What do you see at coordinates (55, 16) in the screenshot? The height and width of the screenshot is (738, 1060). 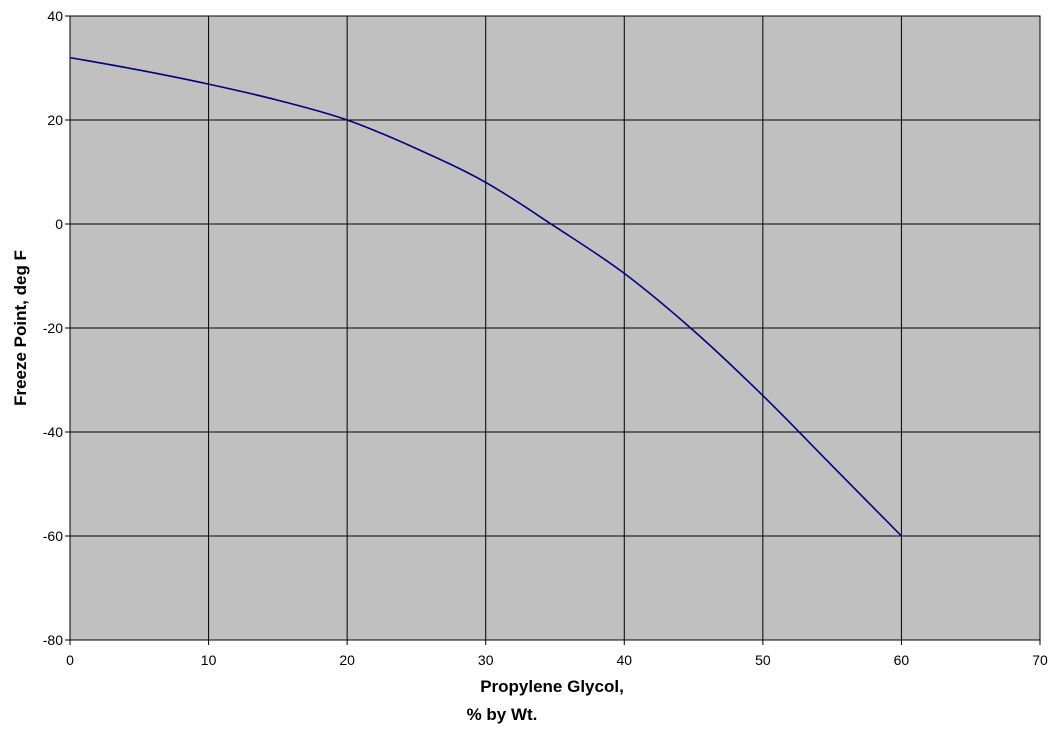 I see `y-tick-label: 40` at bounding box center [55, 16].